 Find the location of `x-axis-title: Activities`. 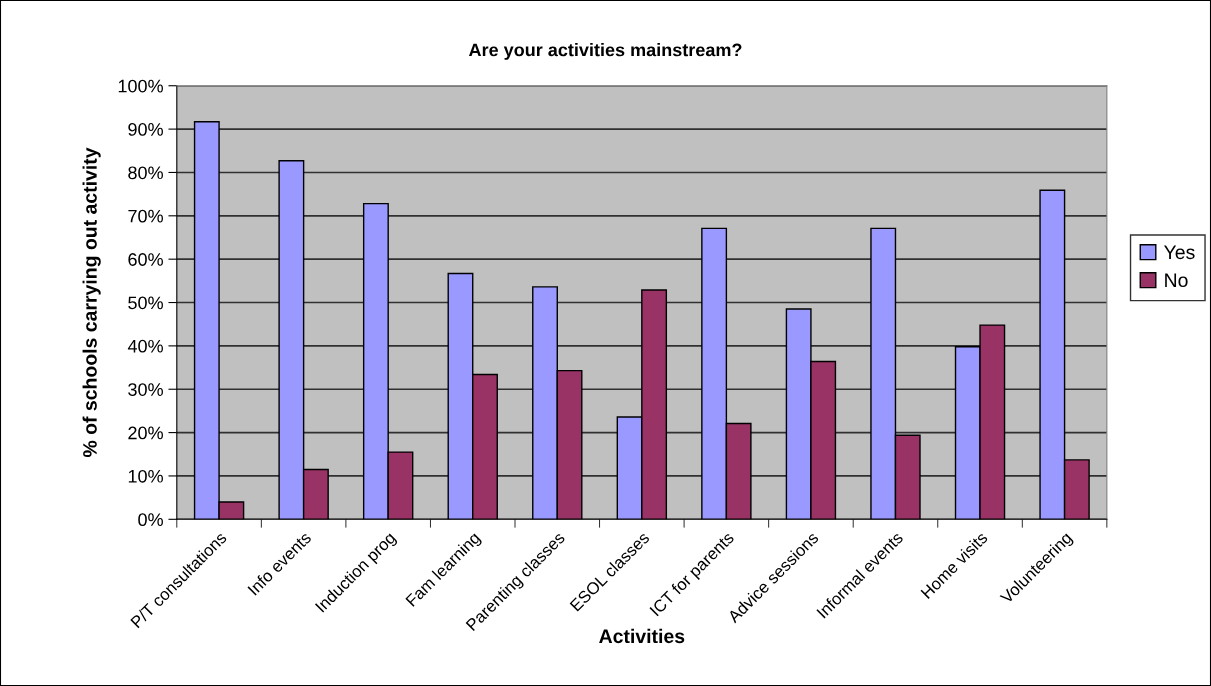

x-axis-title: Activities is located at coordinates (642, 636).